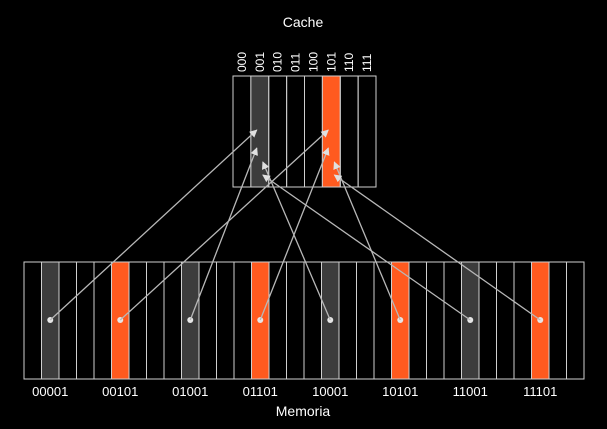 This screenshot has height=429, width=607. I want to click on memory-block-label: 11001, so click(470, 391).